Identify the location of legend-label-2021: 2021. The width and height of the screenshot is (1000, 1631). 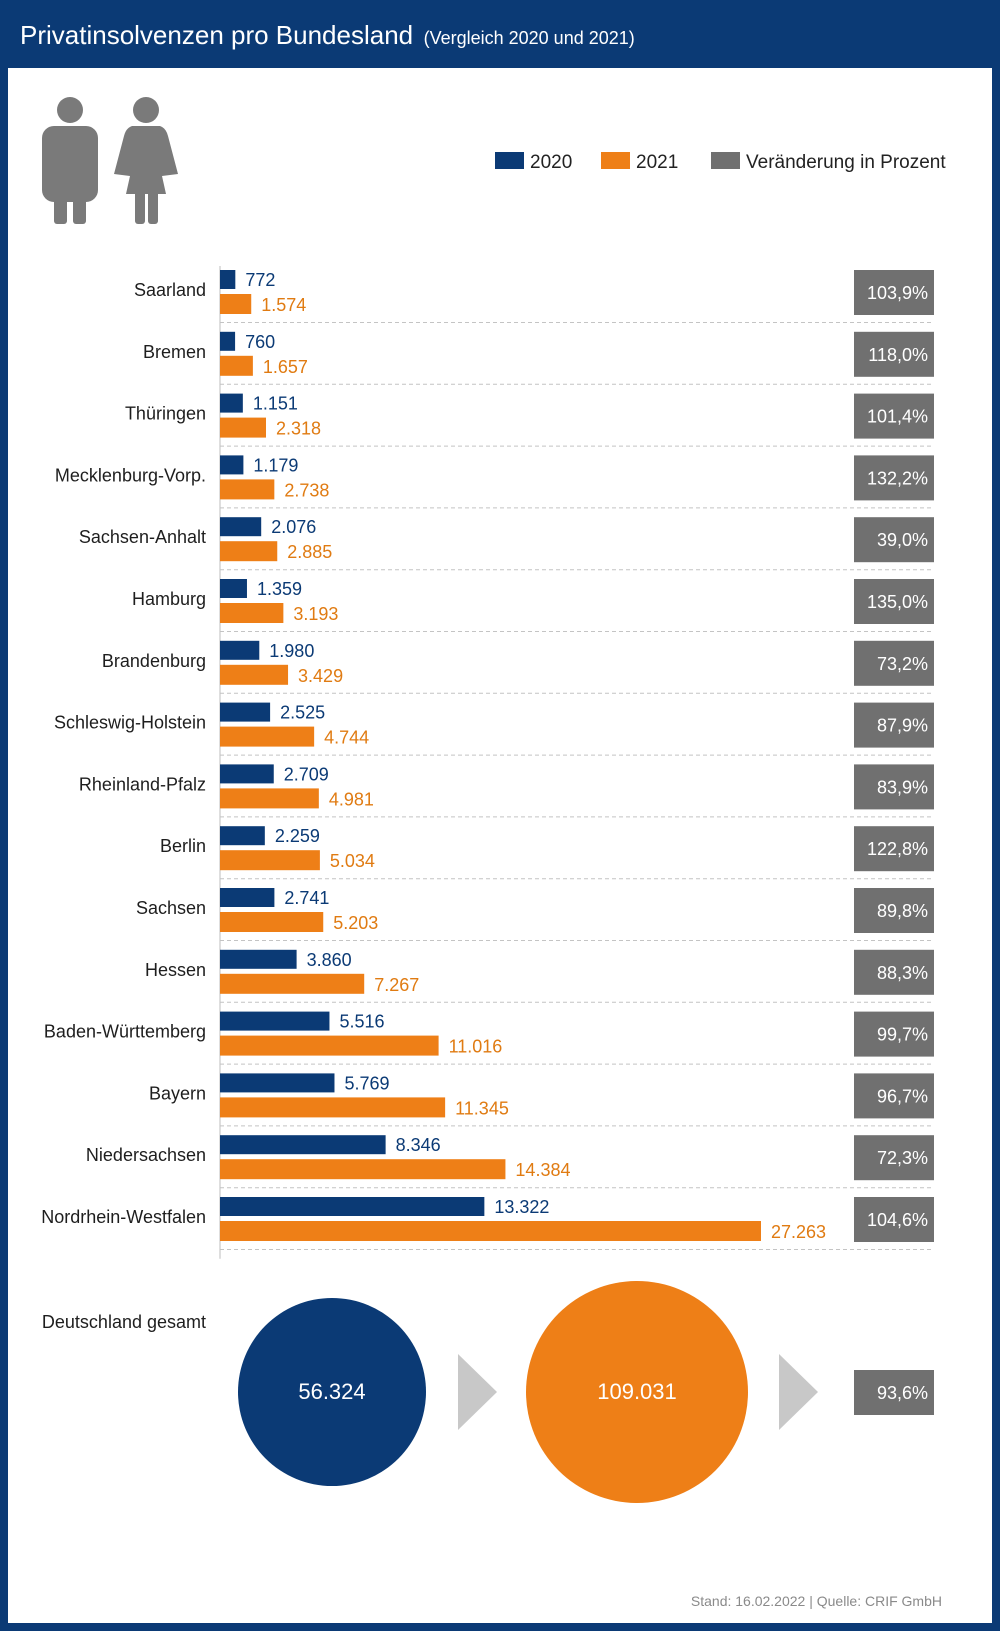
(657, 162).